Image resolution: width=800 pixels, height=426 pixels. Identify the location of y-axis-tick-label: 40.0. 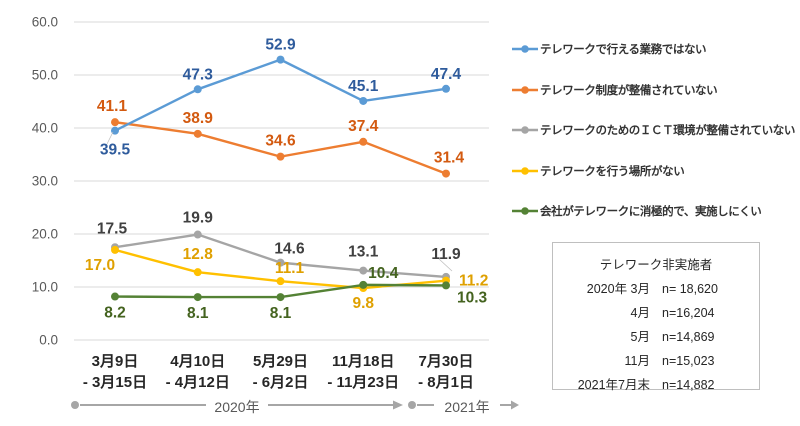
(45, 128).